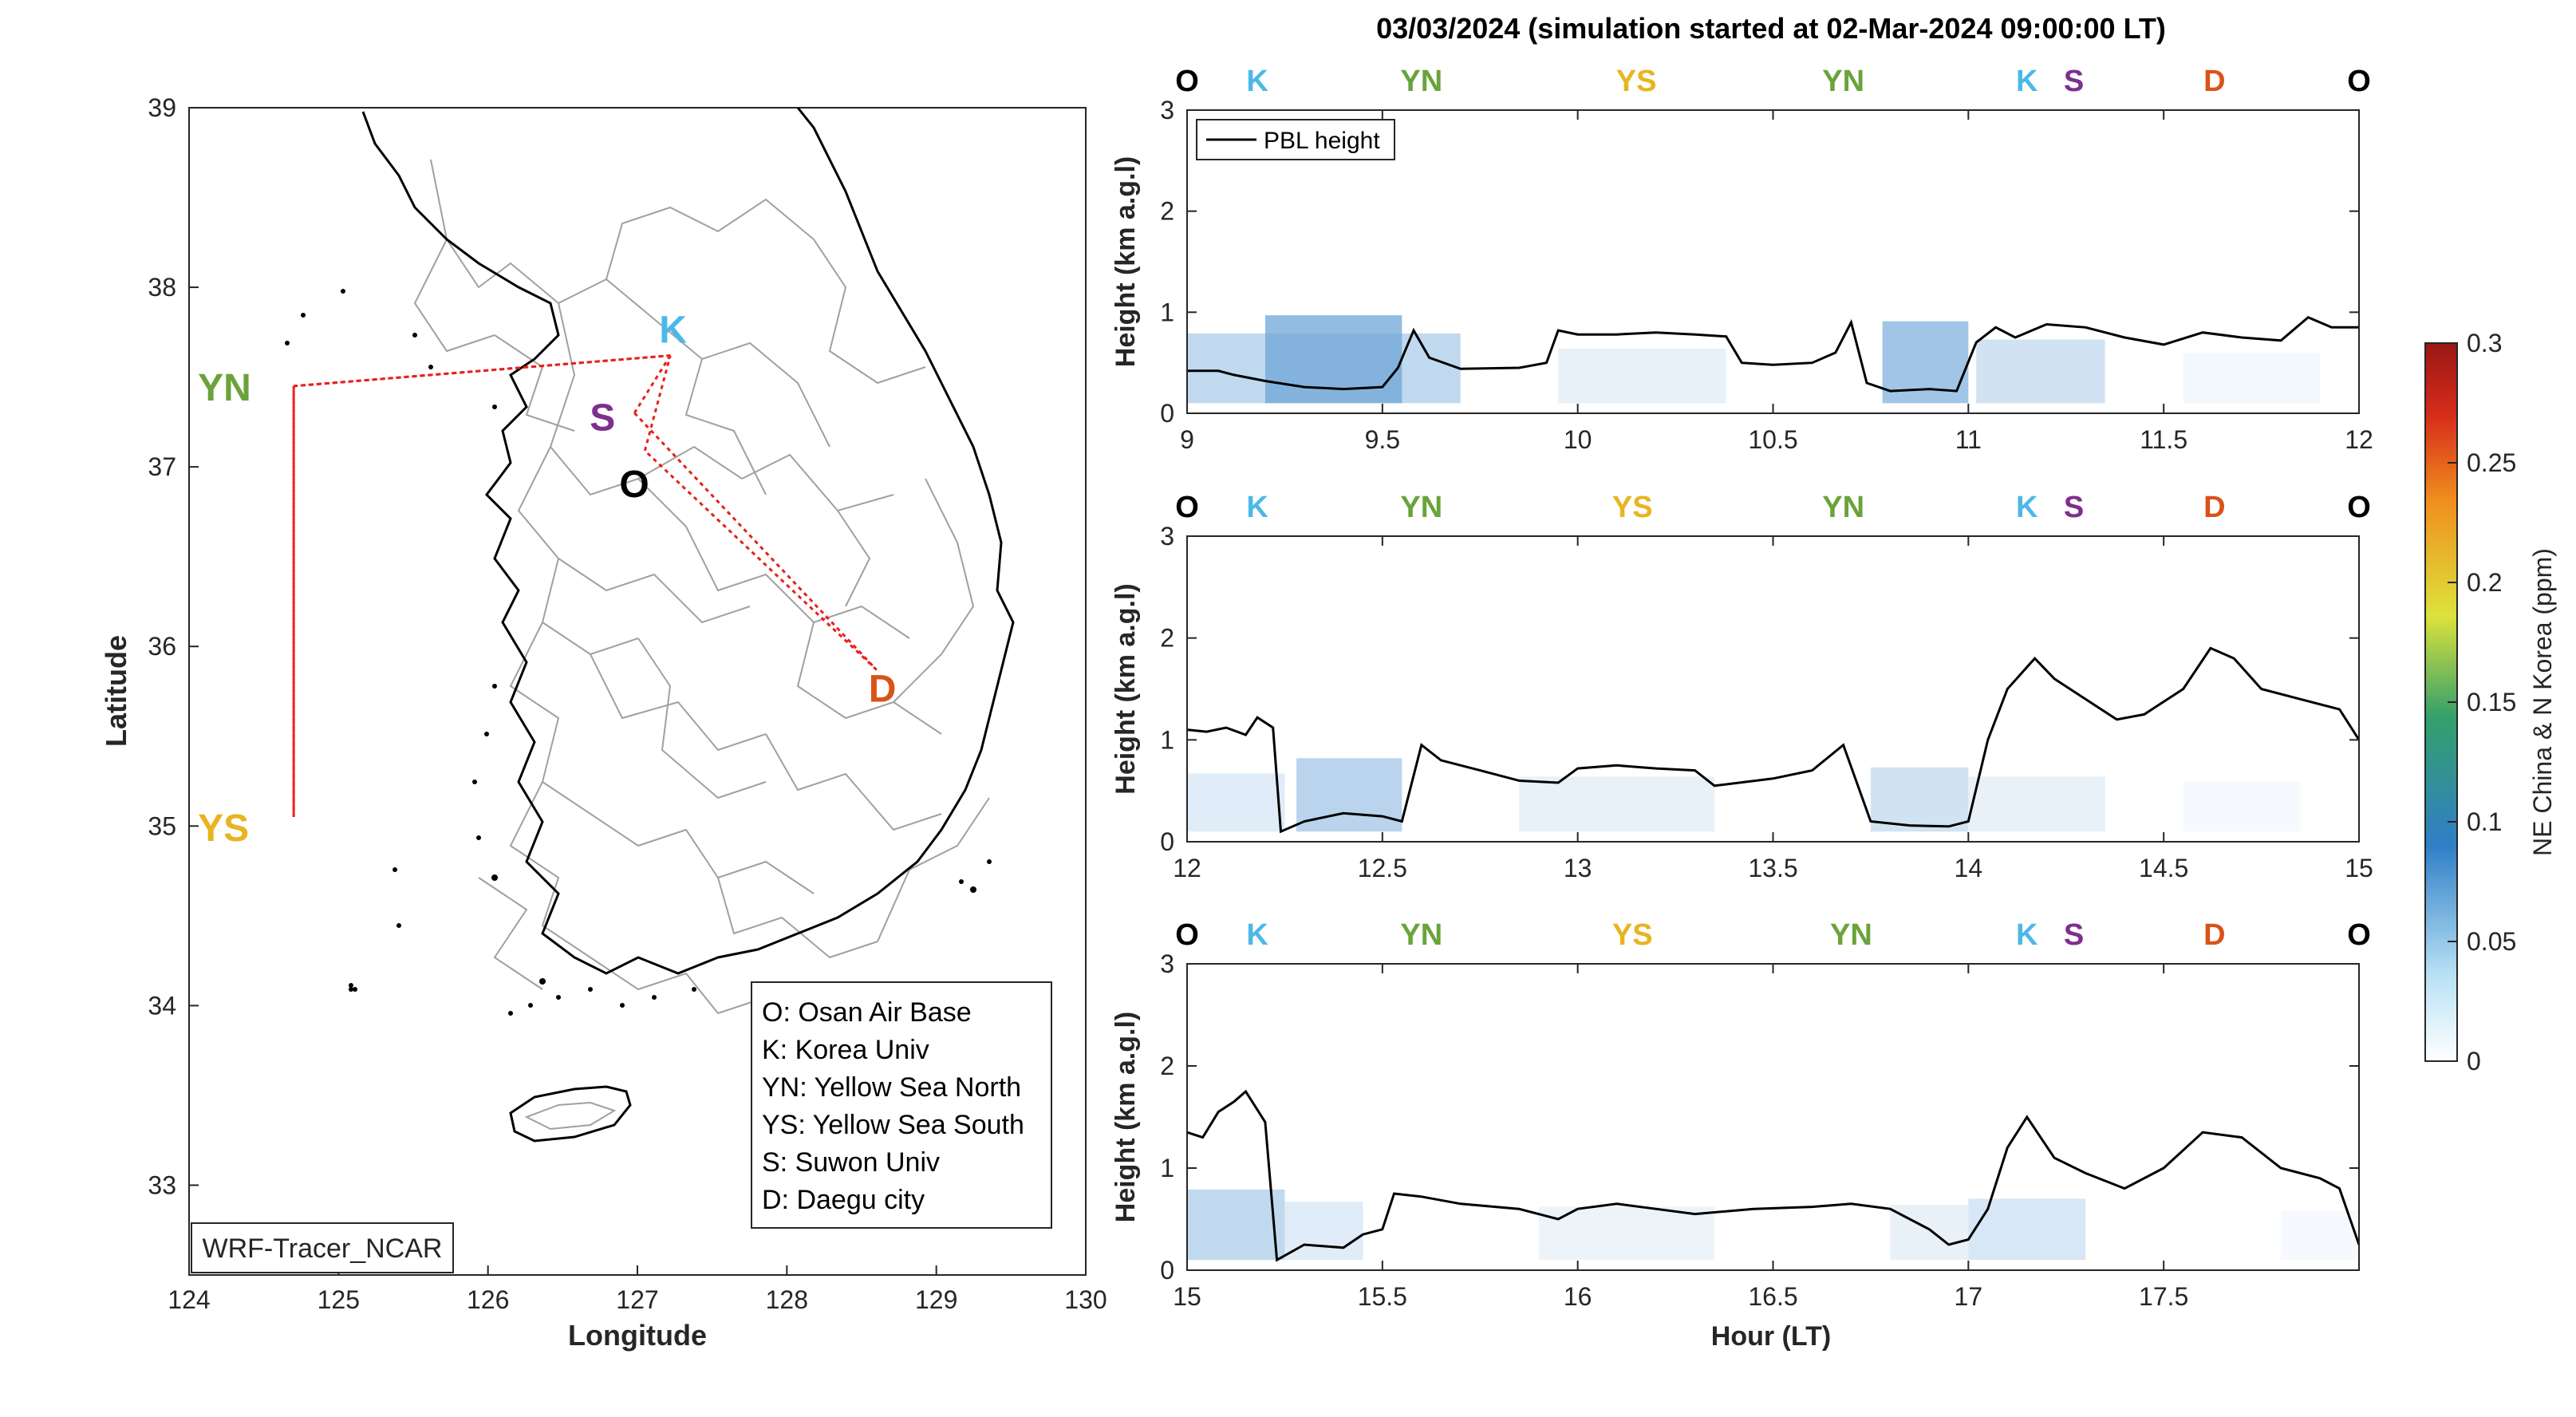 This screenshot has height=1417, width=2576. I want to click on colorbar-tick-label: 0, so click(2474, 1061).